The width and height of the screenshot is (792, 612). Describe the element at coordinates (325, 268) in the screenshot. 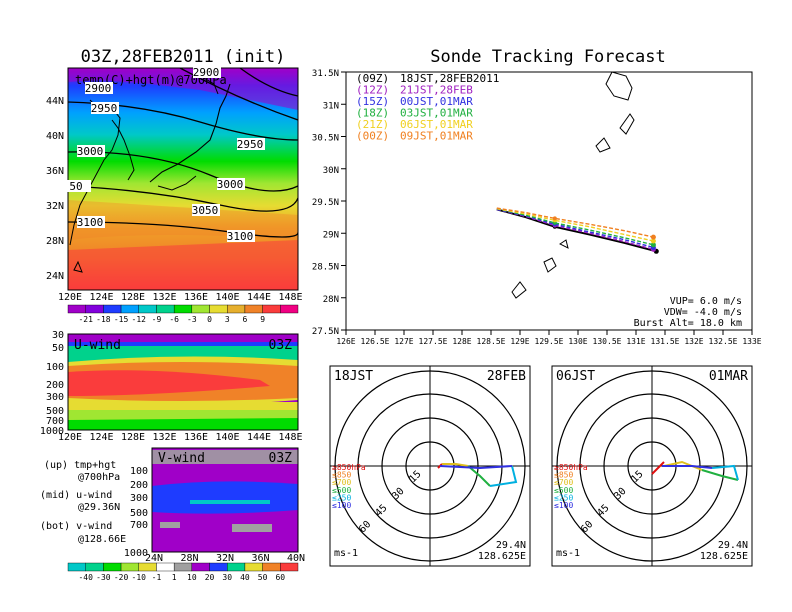

I see `lat-tick-label: 28.5N` at that location.